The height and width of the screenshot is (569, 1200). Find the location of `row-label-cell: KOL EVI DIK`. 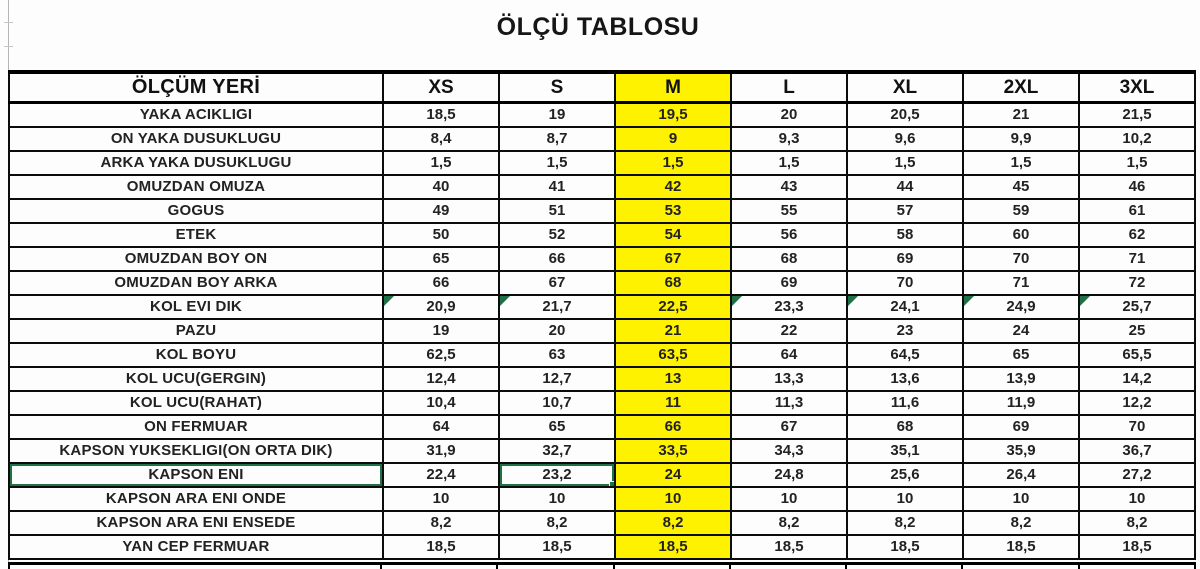

row-label-cell: KOL EVI DIK is located at coordinates (196, 306).